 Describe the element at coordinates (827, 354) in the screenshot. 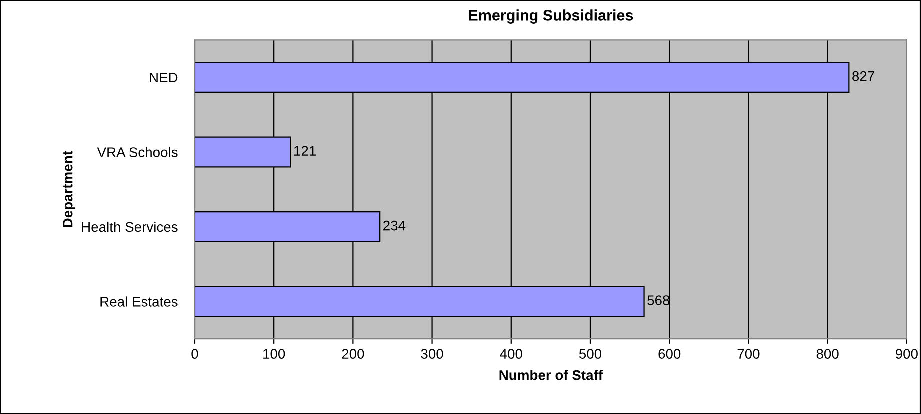

I see `x-tick-label: 800` at that location.